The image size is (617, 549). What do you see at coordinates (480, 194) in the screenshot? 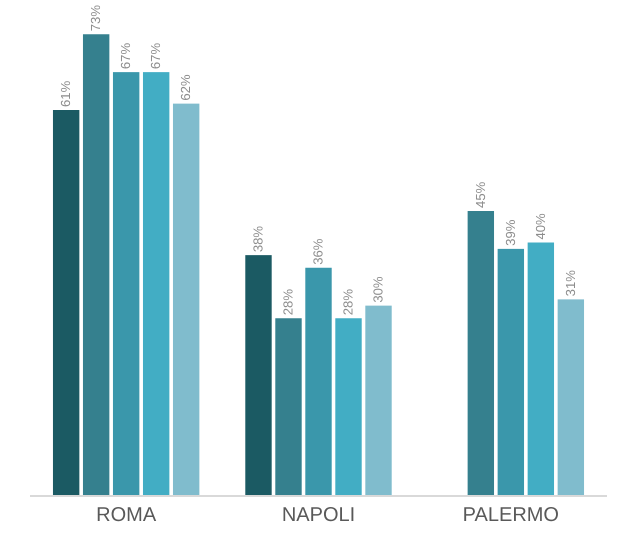
I see `data-label: 45%` at bounding box center [480, 194].